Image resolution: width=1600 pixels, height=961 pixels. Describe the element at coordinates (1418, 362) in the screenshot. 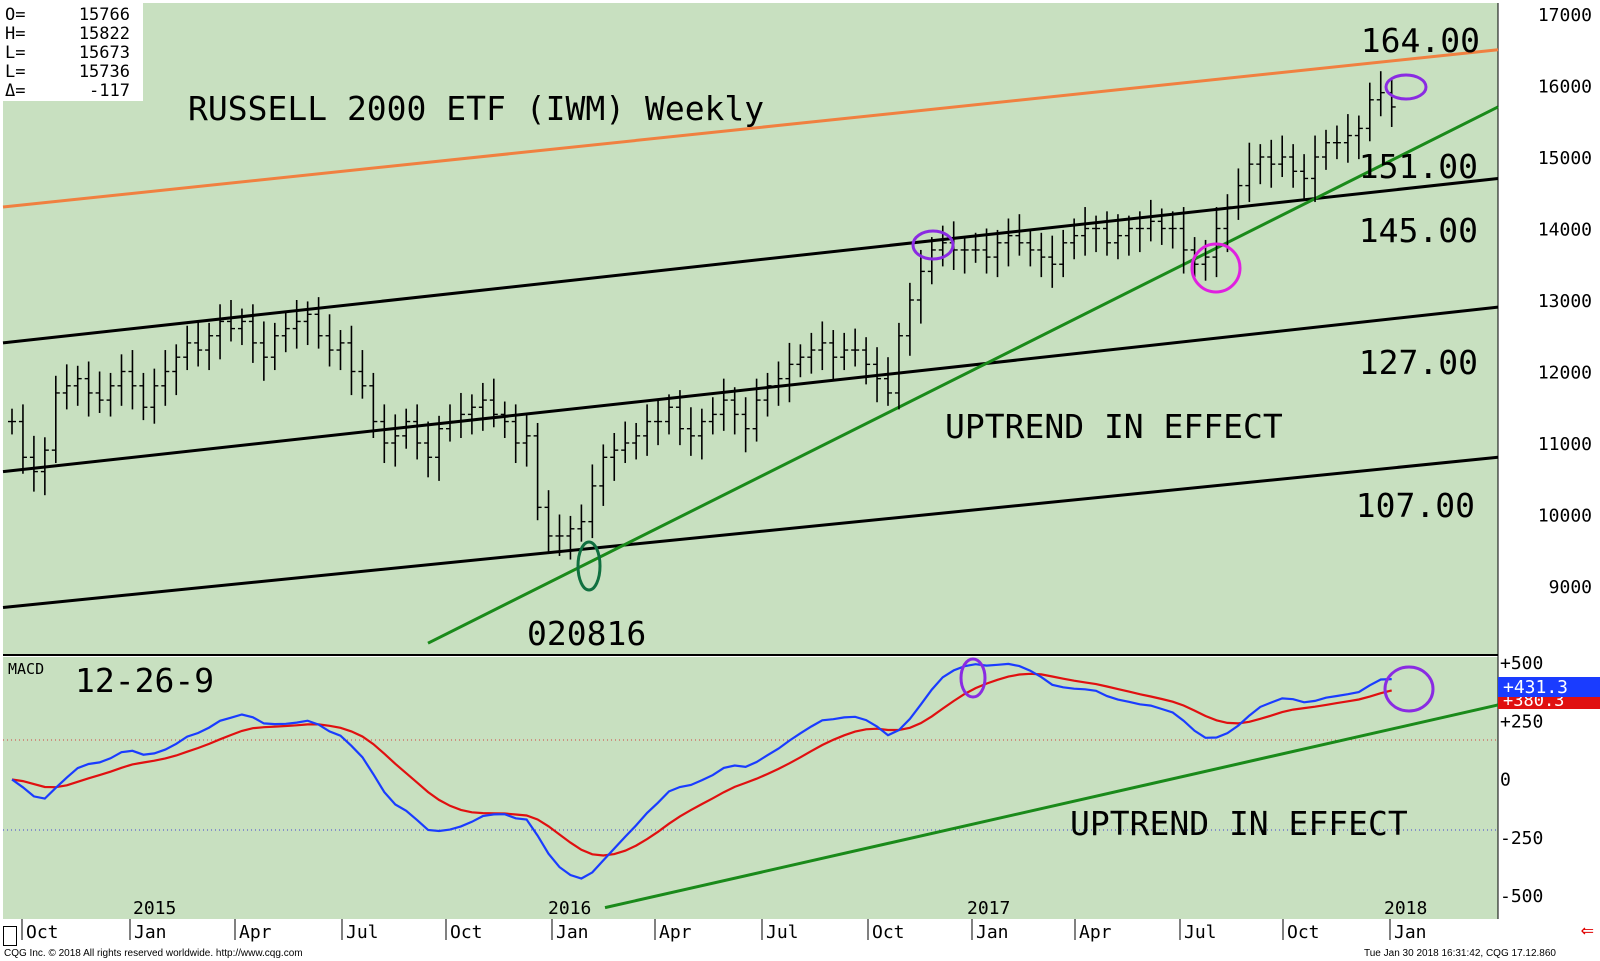

I see `channel-label-127: 127.00` at that location.